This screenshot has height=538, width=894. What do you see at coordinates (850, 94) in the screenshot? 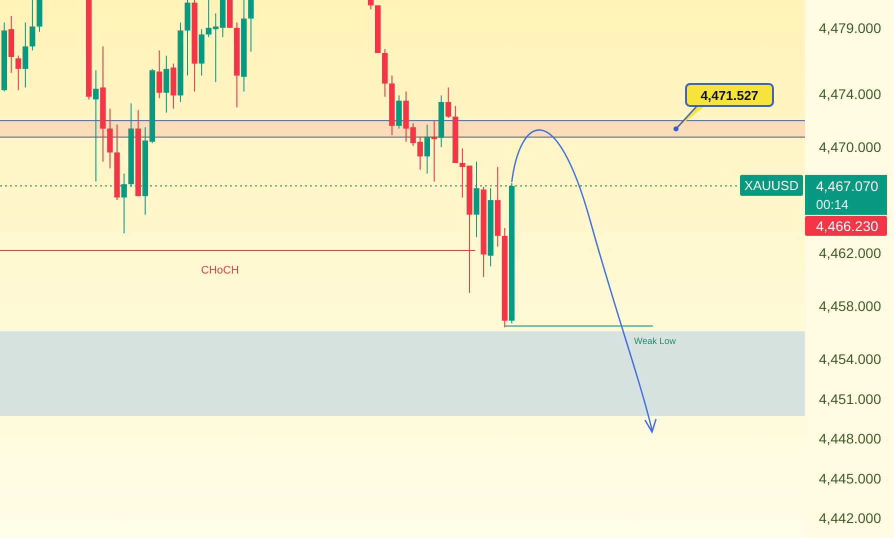
I see `y-tick-label: 4,474.000` at bounding box center [850, 94].